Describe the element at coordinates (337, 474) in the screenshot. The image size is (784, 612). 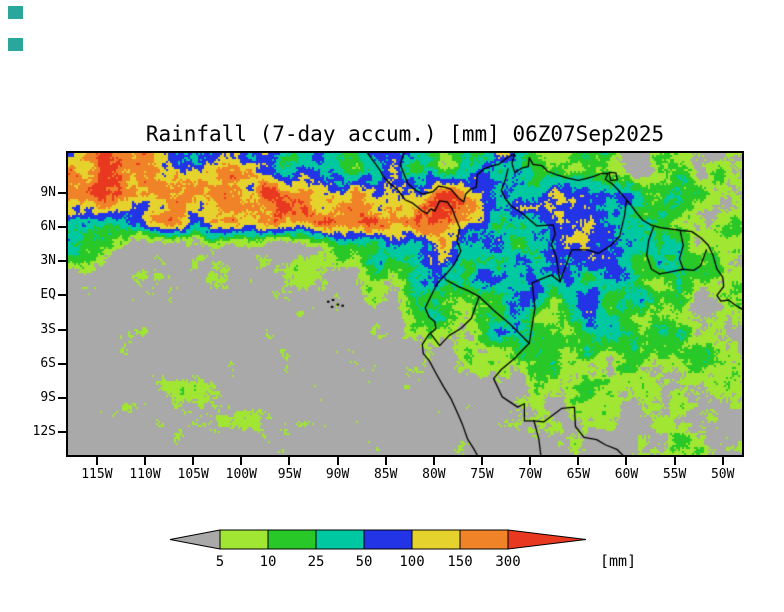
I see `x-axis-tick-label: 90W` at that location.